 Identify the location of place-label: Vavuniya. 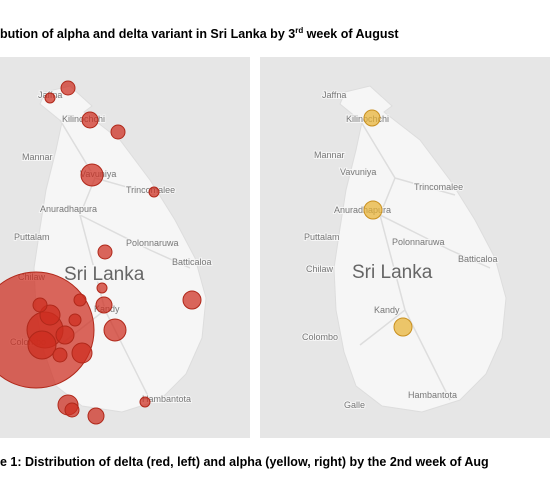
(358, 172).